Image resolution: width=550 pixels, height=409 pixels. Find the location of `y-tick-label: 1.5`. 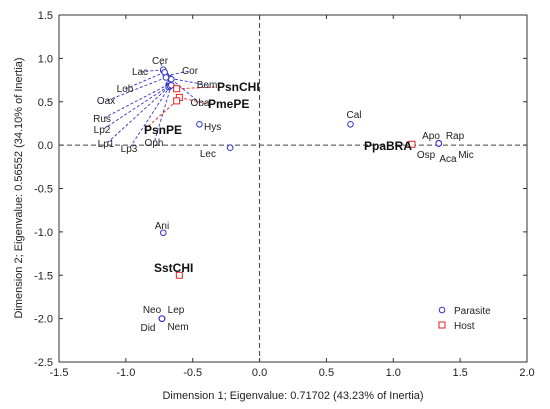

y-tick-label: 1.5 is located at coordinates (45, 16).